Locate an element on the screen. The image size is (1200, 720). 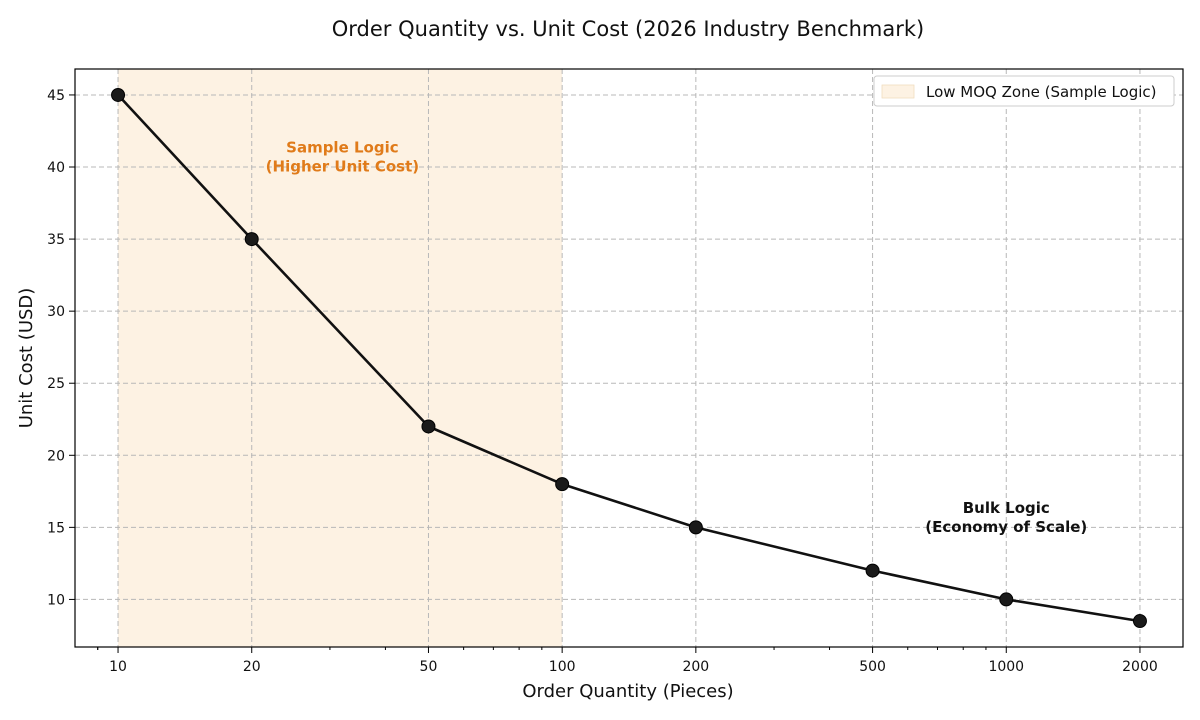
annotation-sample: Sample Logic (Higher Unit Cost) is located at coordinates (342, 157).